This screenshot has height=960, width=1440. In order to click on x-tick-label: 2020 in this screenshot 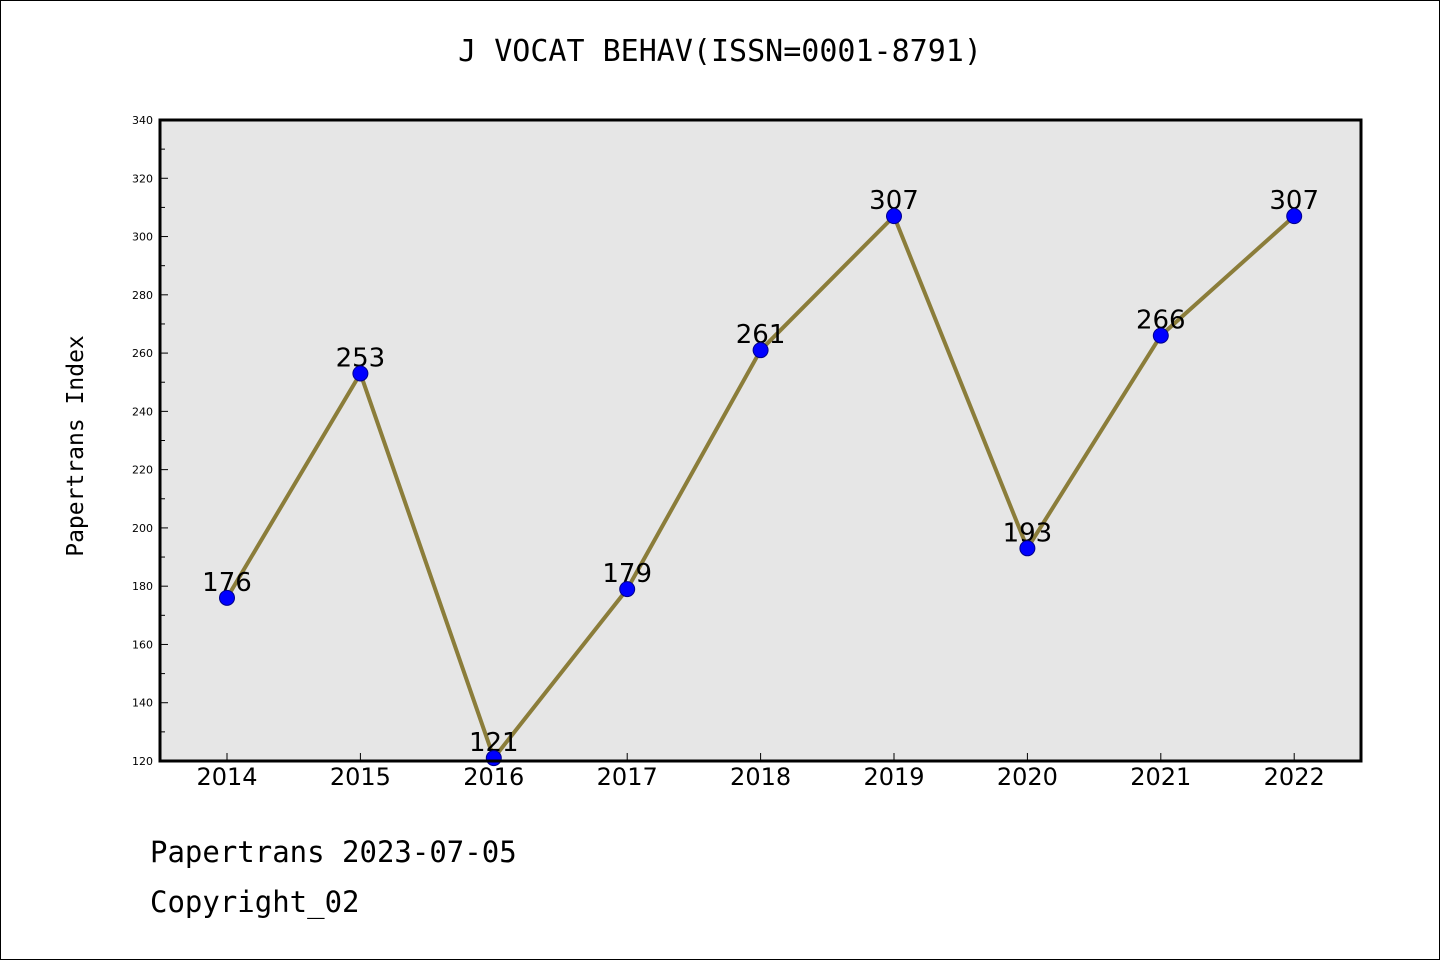, I will do `click(1027, 777)`.